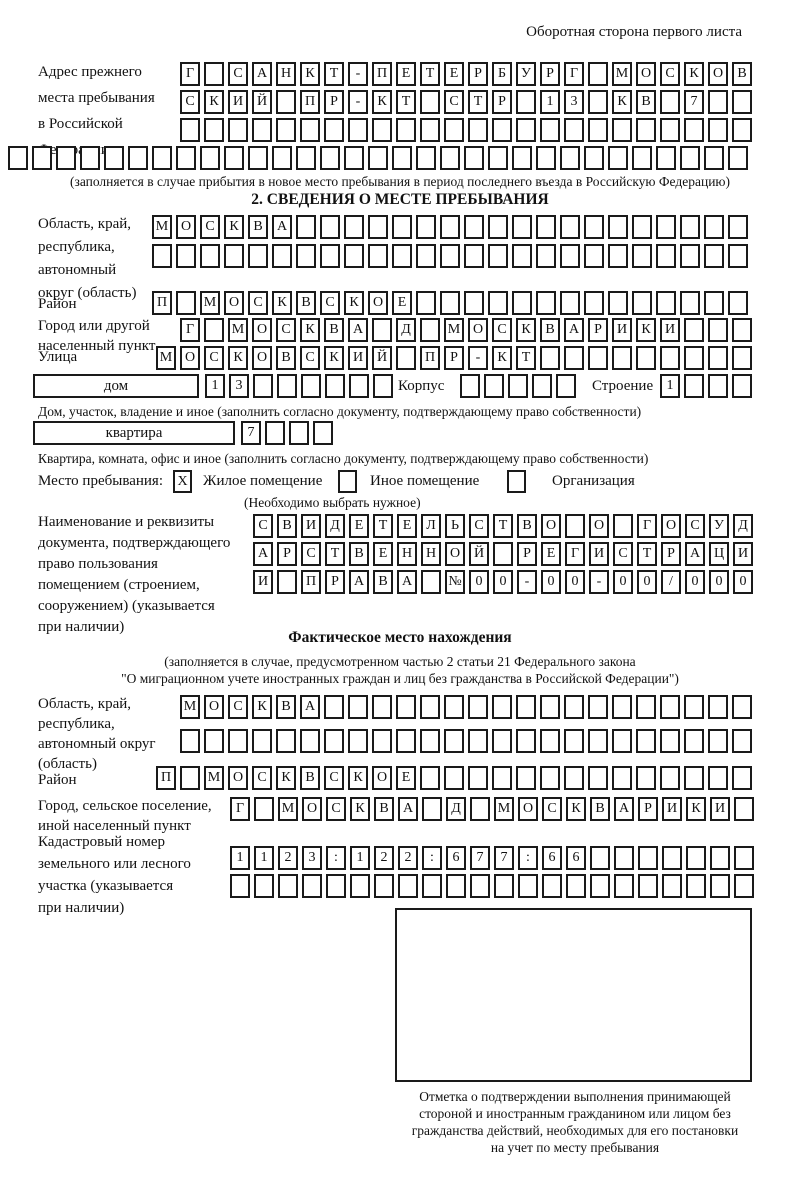 This screenshot has height=1180, width=800. What do you see at coordinates (336, 858) in the screenshot?
I see `char-cell: :` at bounding box center [336, 858].